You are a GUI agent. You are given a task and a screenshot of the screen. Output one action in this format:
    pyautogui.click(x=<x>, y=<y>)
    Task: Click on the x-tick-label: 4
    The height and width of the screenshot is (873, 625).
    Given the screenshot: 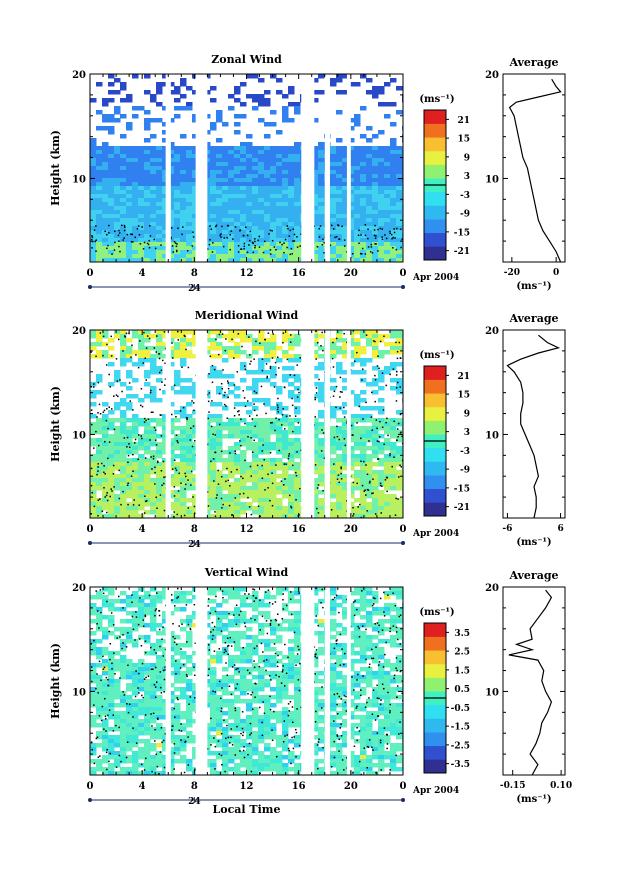 What is the action you would take?
    pyautogui.click(x=142, y=786)
    